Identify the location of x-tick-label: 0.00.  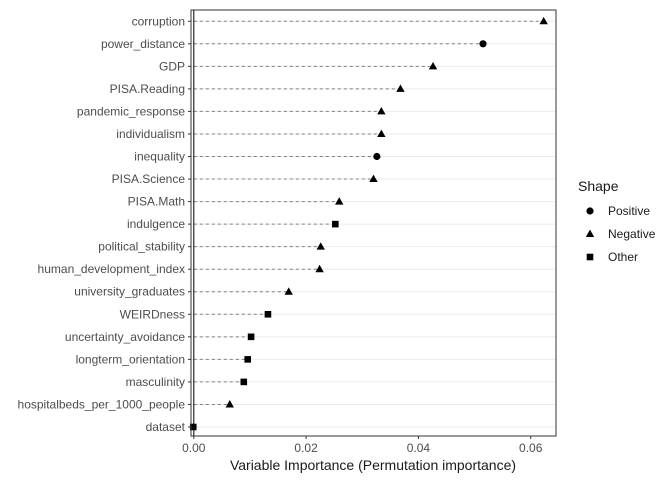
(194, 448).